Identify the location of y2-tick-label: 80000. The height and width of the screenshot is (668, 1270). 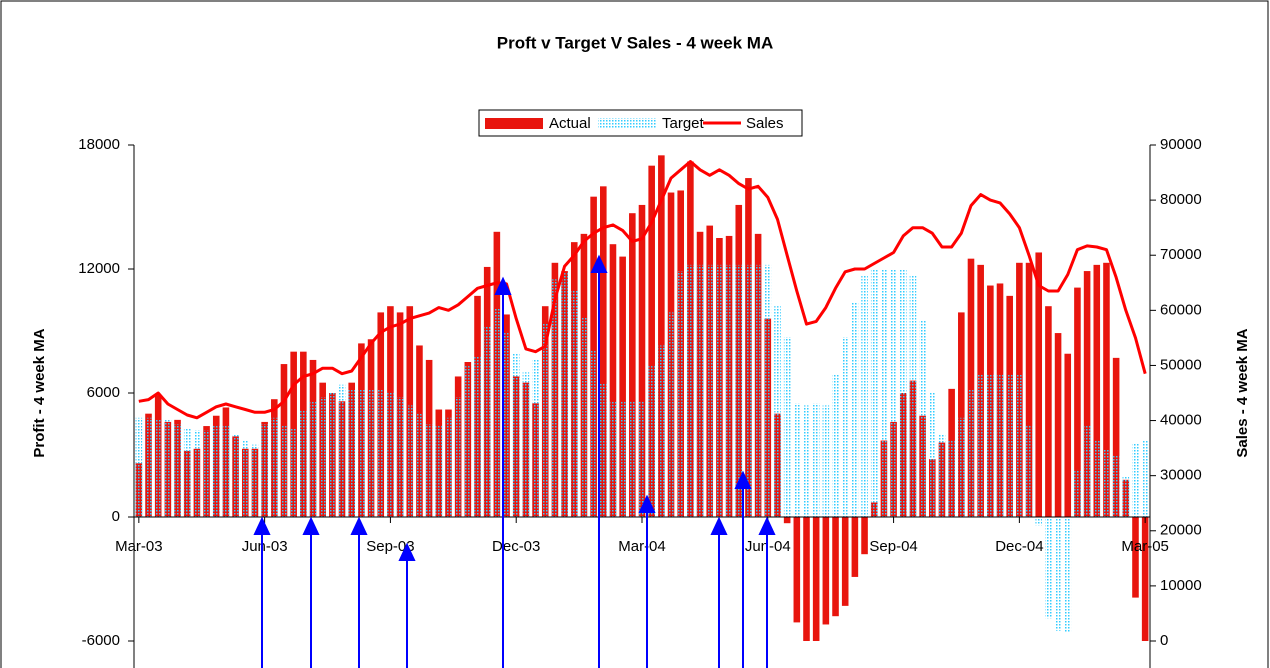
(1181, 199).